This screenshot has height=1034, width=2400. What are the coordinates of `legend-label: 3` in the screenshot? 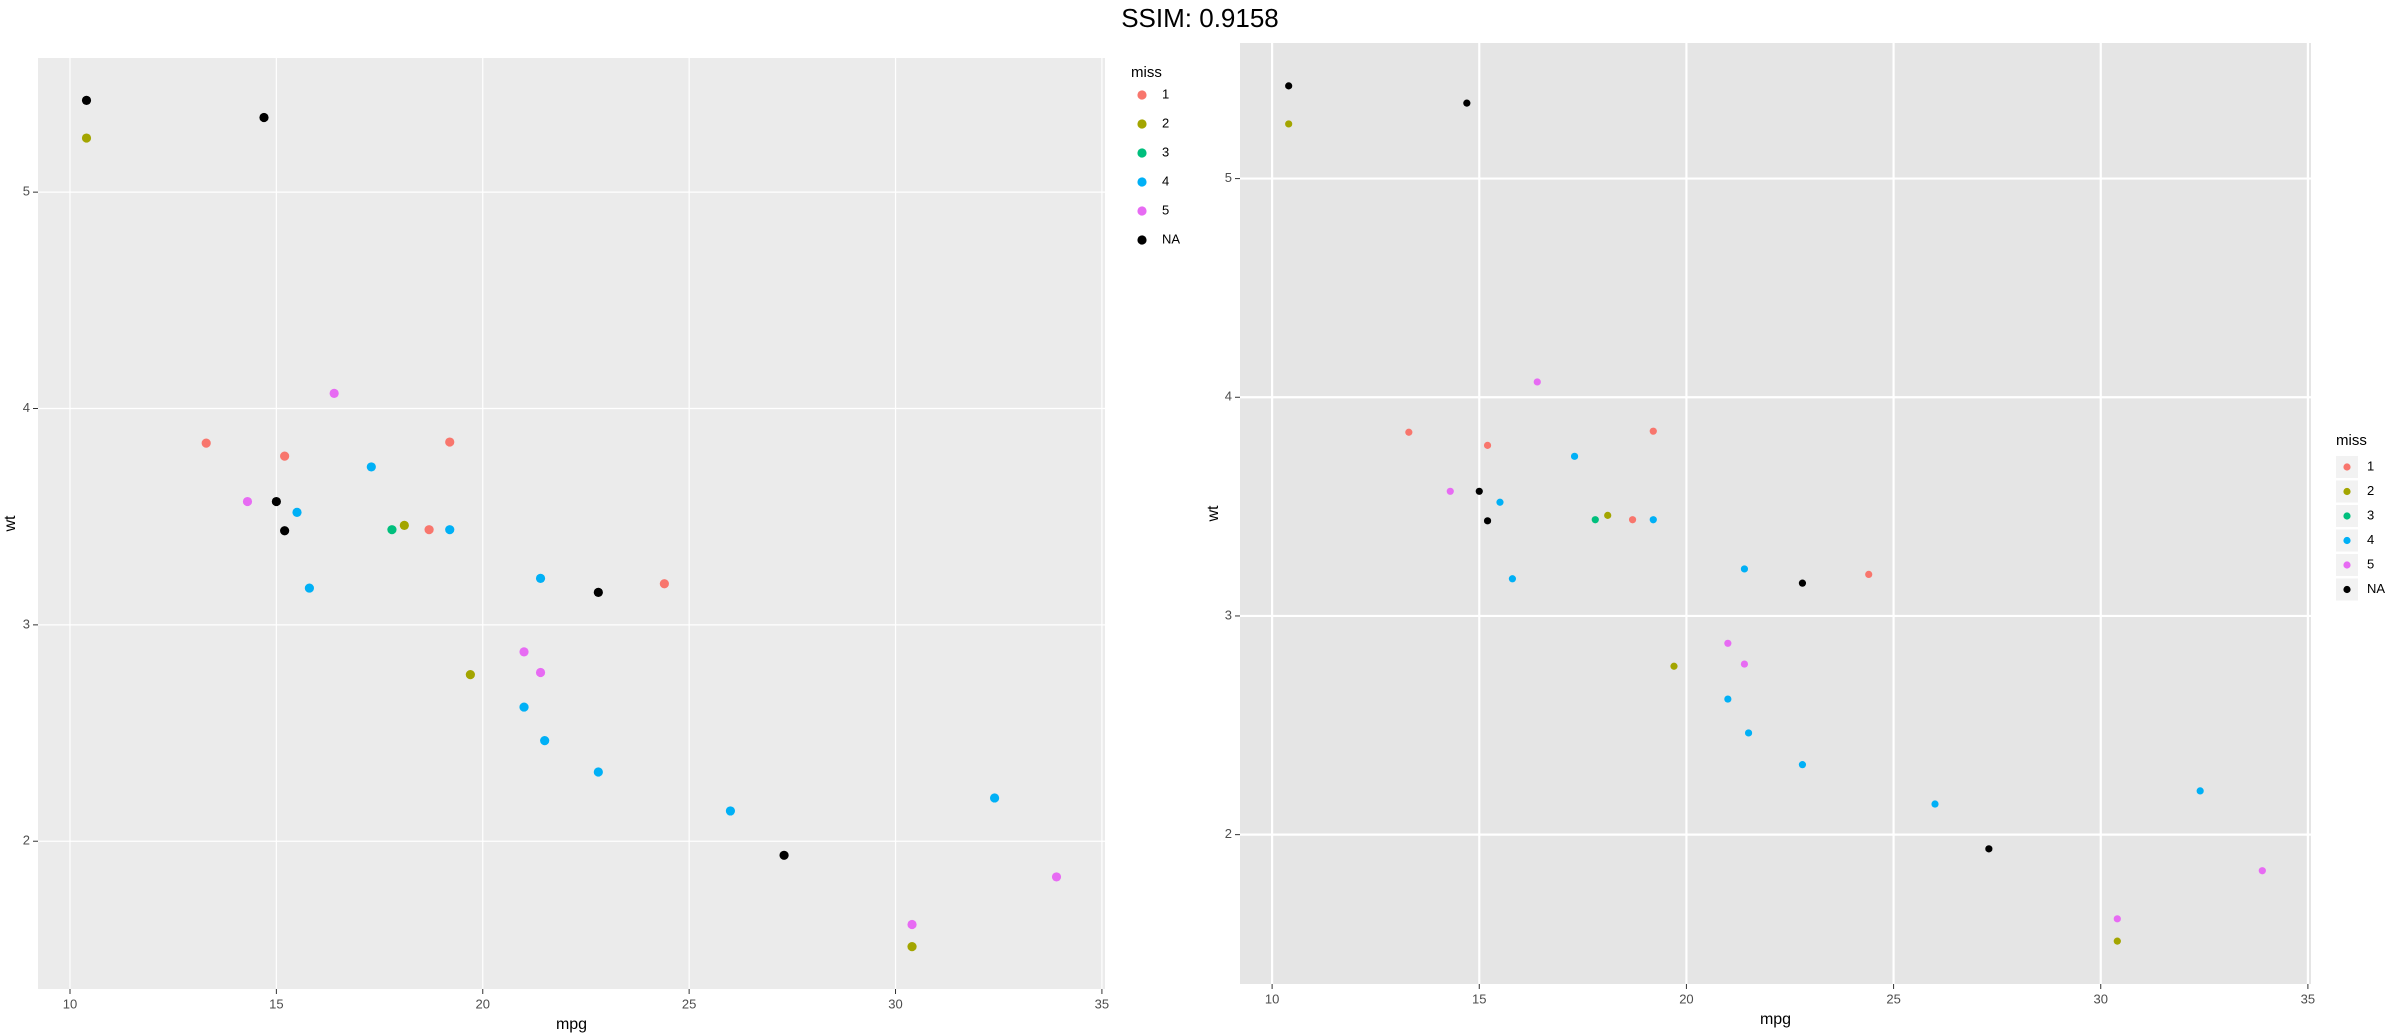 It's located at (2370, 514).